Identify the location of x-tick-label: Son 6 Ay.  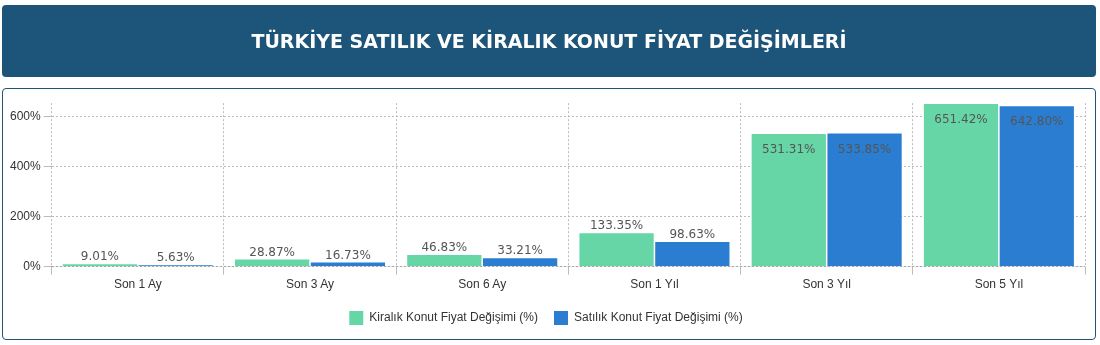
(482, 284).